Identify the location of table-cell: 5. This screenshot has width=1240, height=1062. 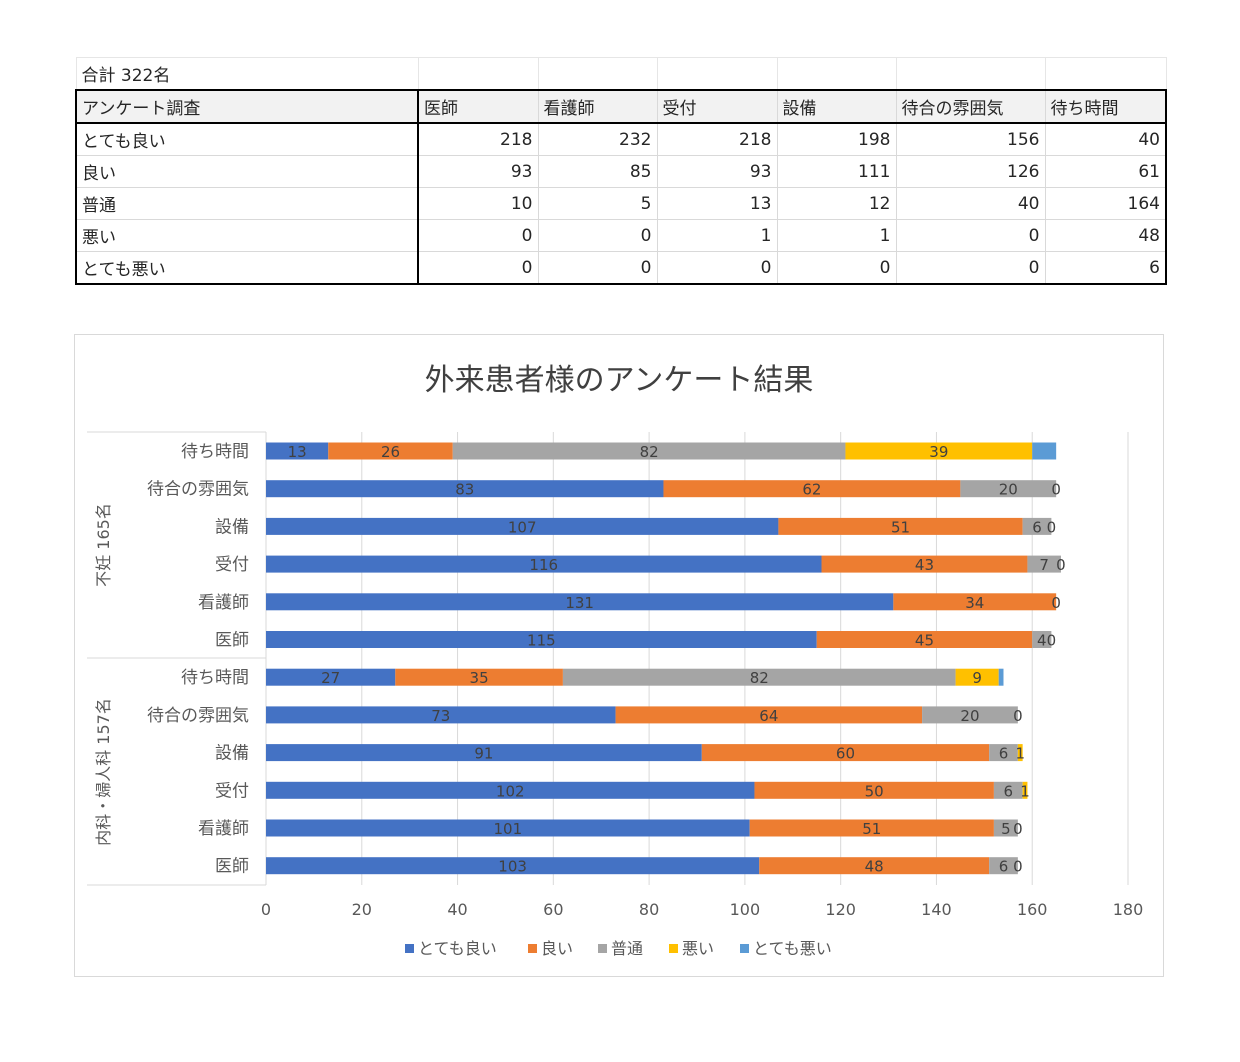
(597, 203).